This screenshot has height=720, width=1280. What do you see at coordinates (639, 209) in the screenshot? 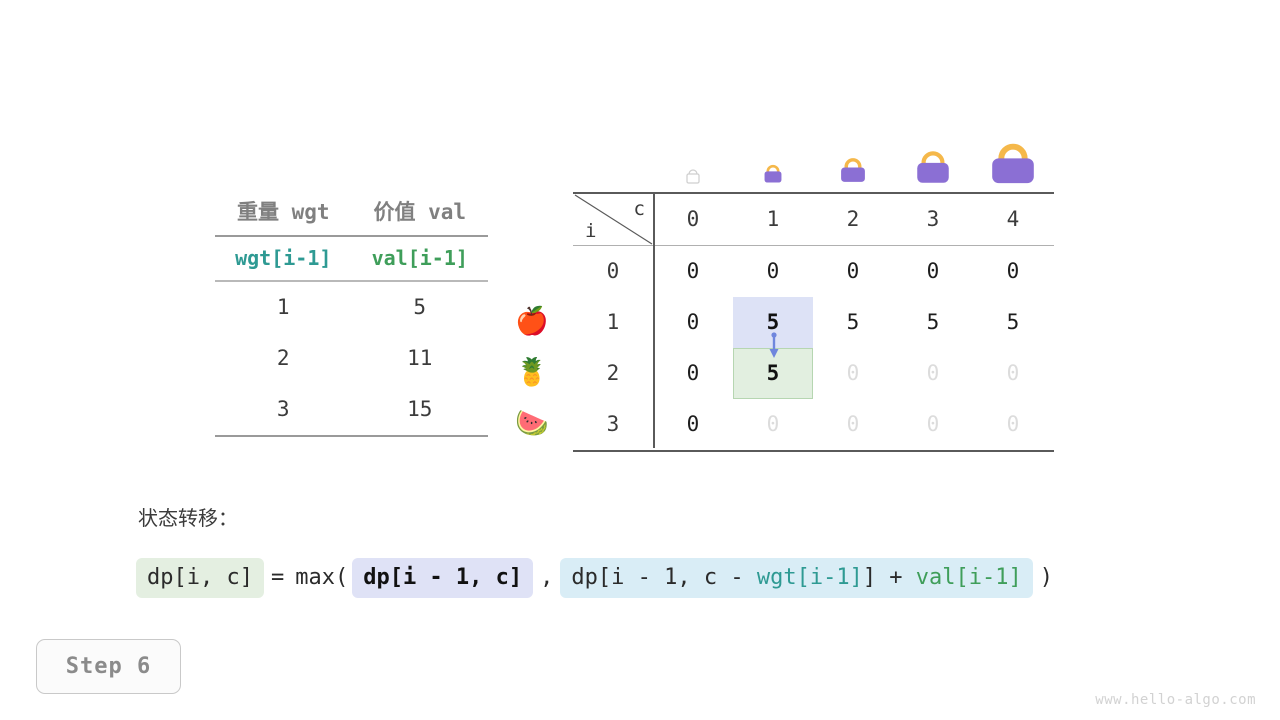
I see `dp-axis-label-c: c` at bounding box center [639, 209].